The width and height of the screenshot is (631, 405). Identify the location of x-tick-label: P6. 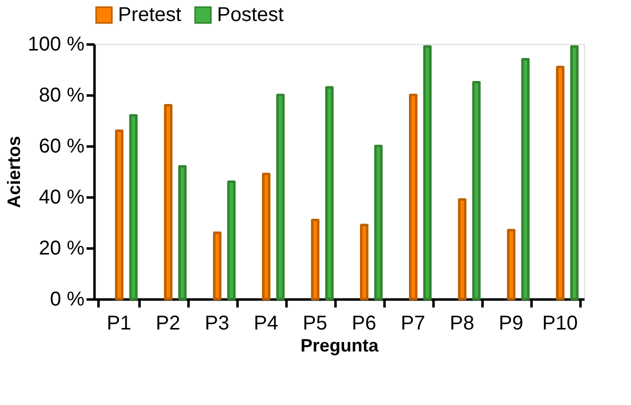
(364, 323).